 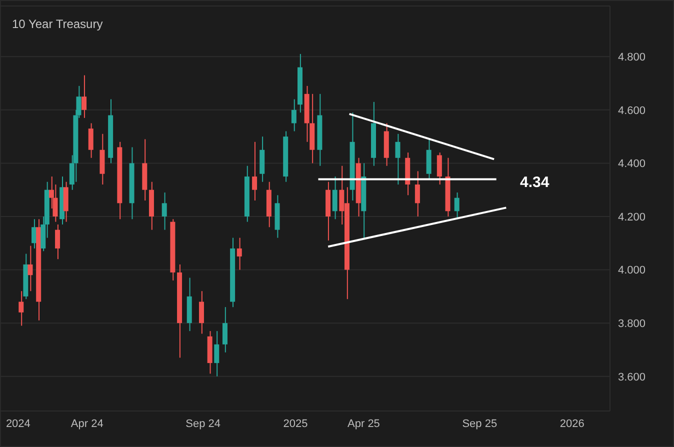 I want to click on x-tick-label: Apr 24, so click(x=87, y=424).